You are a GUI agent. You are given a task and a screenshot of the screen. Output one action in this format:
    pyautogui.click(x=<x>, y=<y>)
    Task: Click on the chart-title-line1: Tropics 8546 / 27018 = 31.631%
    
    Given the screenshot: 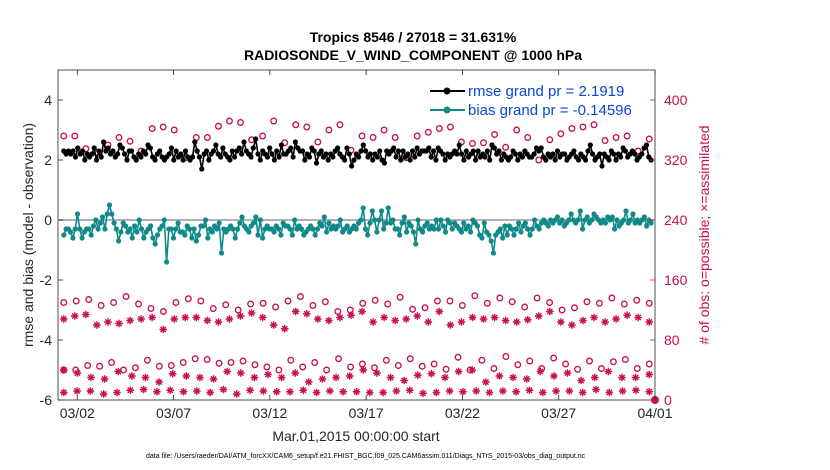 What is the action you would take?
    pyautogui.click(x=413, y=37)
    